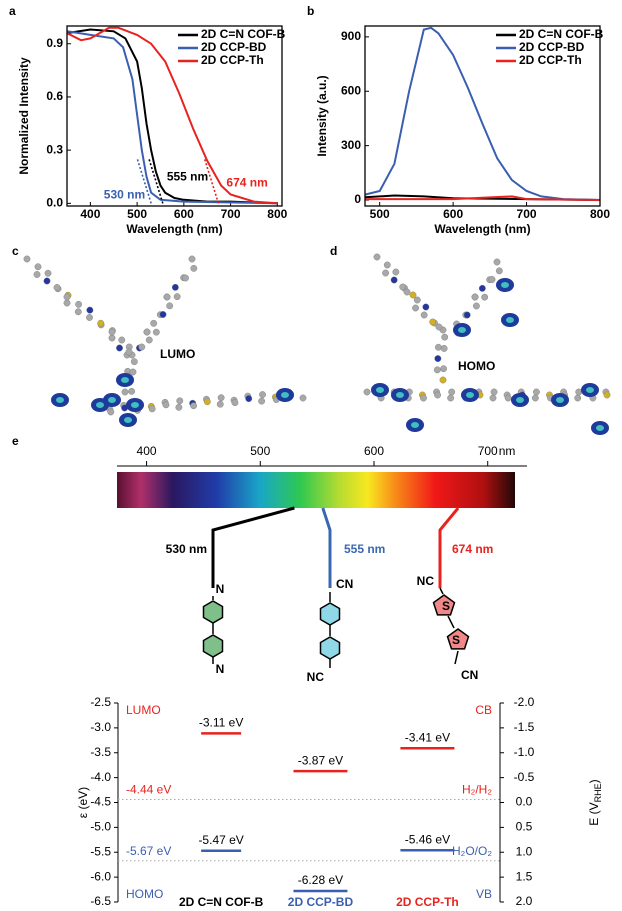 Image resolution: width=622 pixels, height=911 pixels. Describe the element at coordinates (148, 790) in the screenshot. I see `reference-value-label: -4.44 eV` at that location.